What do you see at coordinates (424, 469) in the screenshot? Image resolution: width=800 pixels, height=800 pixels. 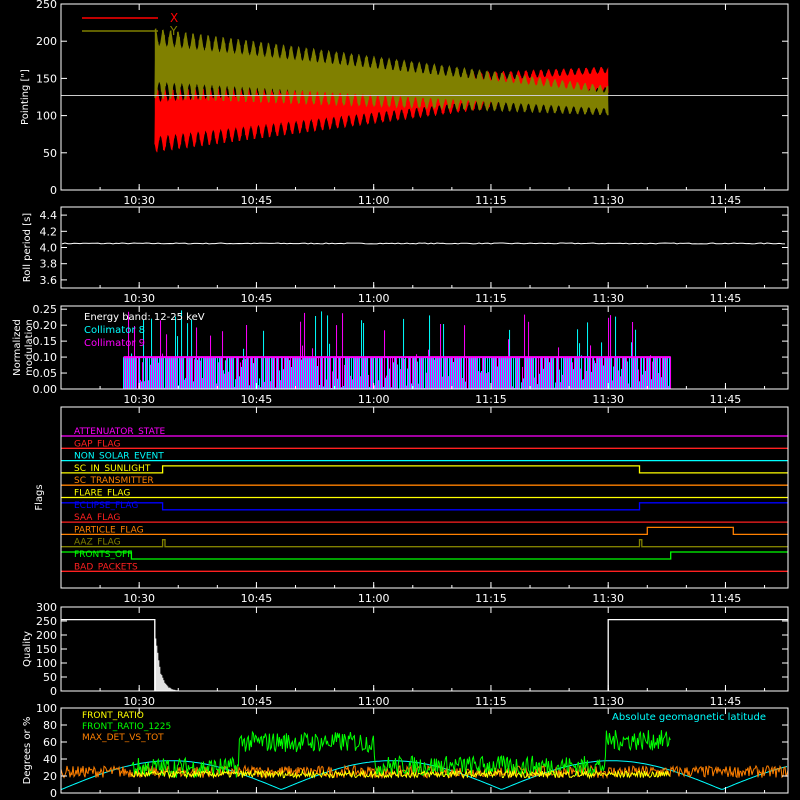 I see `flag-line-sc_in_sunlight` at bounding box center [424, 469].